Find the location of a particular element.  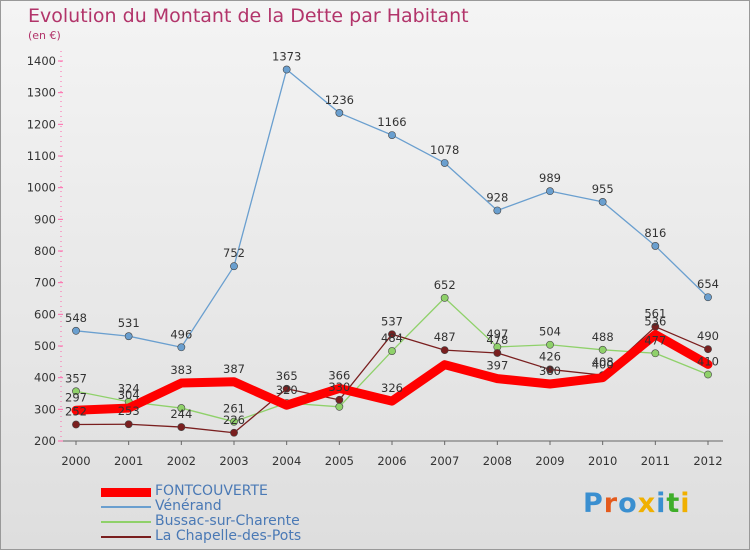

data-label: 1236 is located at coordinates (339, 100).